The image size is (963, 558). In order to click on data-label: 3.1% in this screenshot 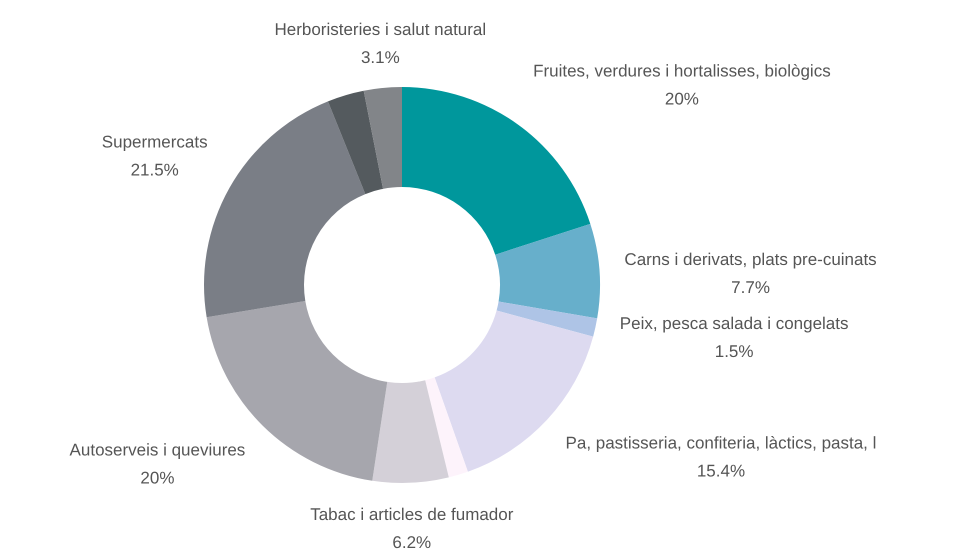, I will do `click(380, 58)`.